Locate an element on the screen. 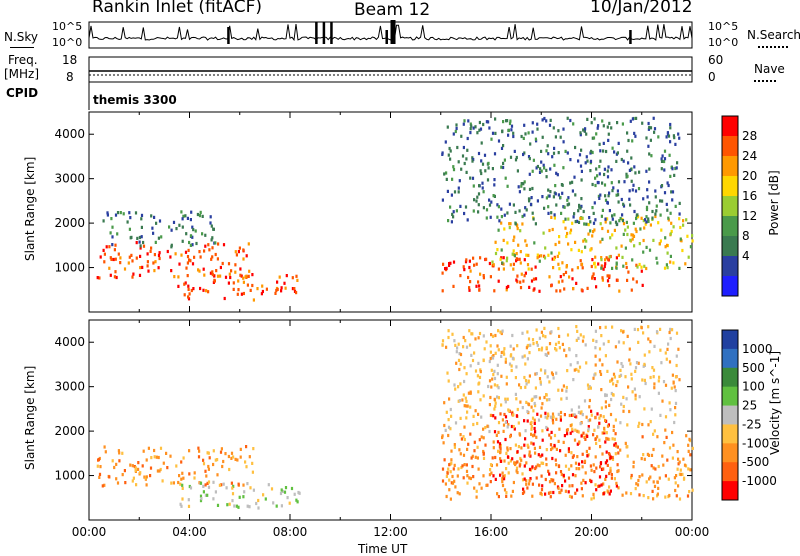 Image resolution: width=800 pixels, height=556 pixels. power-colorbar-tick: 8 is located at coordinates (746, 236).